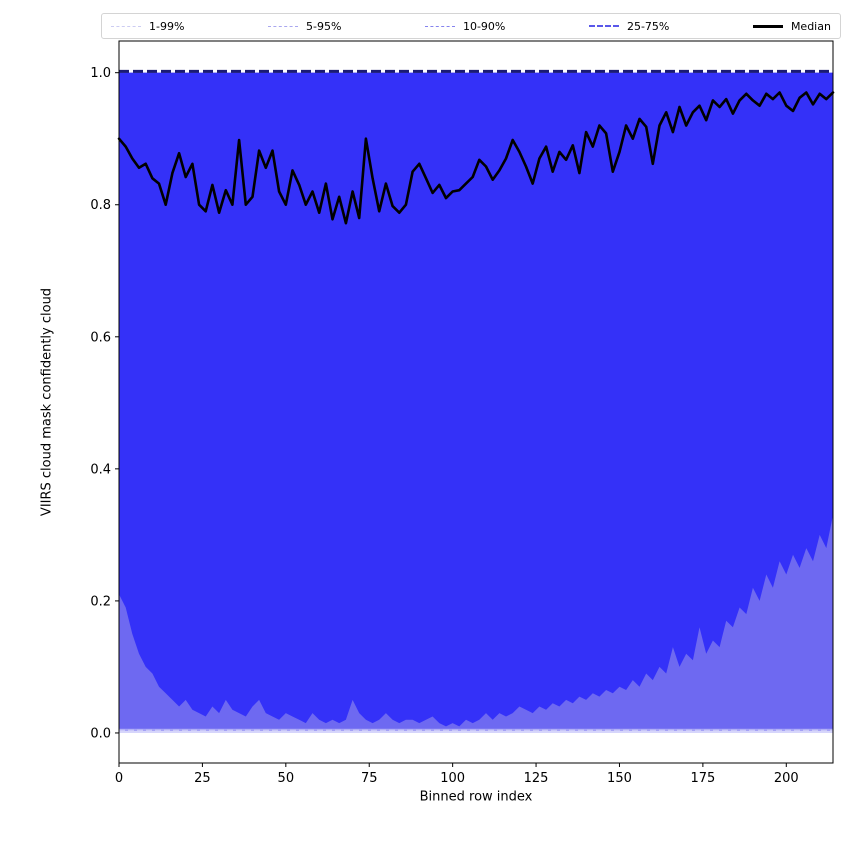  What do you see at coordinates (536, 778) in the screenshot?
I see `x-tick-label: 125` at bounding box center [536, 778].